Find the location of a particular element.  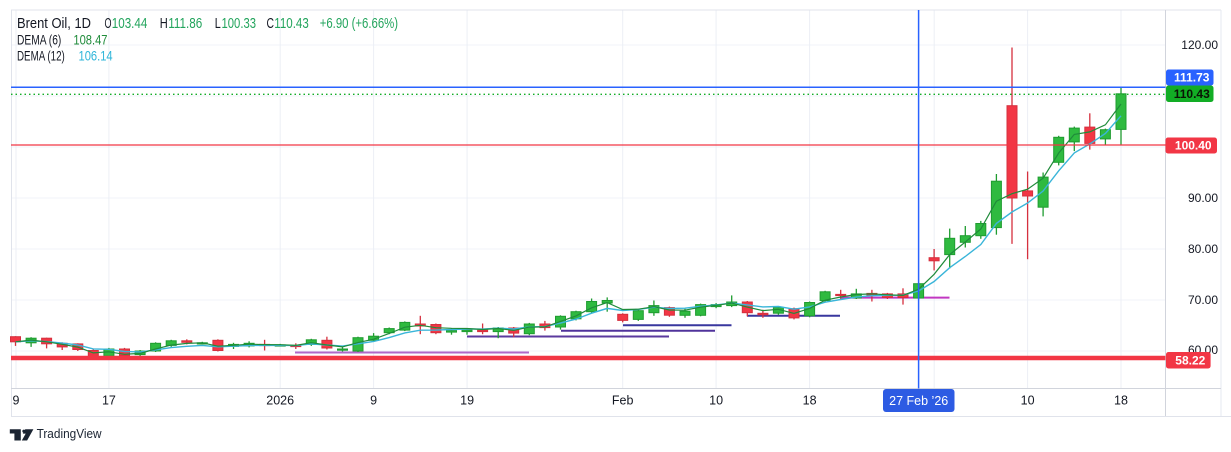

svg-text: 27 Feb ’26 is located at coordinates (918, 401).